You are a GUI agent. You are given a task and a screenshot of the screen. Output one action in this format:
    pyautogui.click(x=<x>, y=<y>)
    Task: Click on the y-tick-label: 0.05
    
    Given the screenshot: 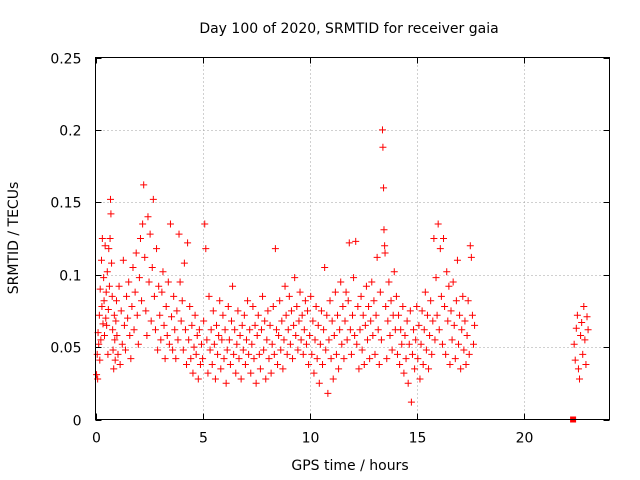 What is the action you would take?
    pyautogui.click(x=65, y=349)
    